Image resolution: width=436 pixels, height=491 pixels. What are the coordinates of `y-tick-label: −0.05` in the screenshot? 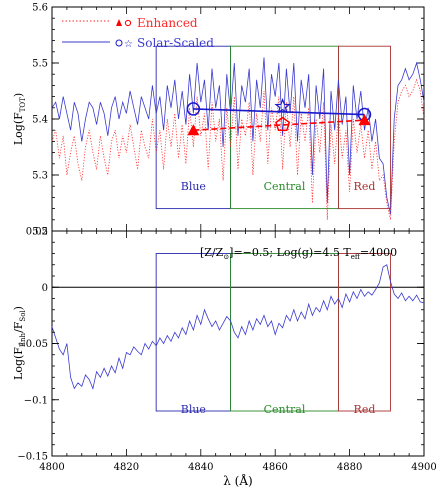 It's located at (32, 344).